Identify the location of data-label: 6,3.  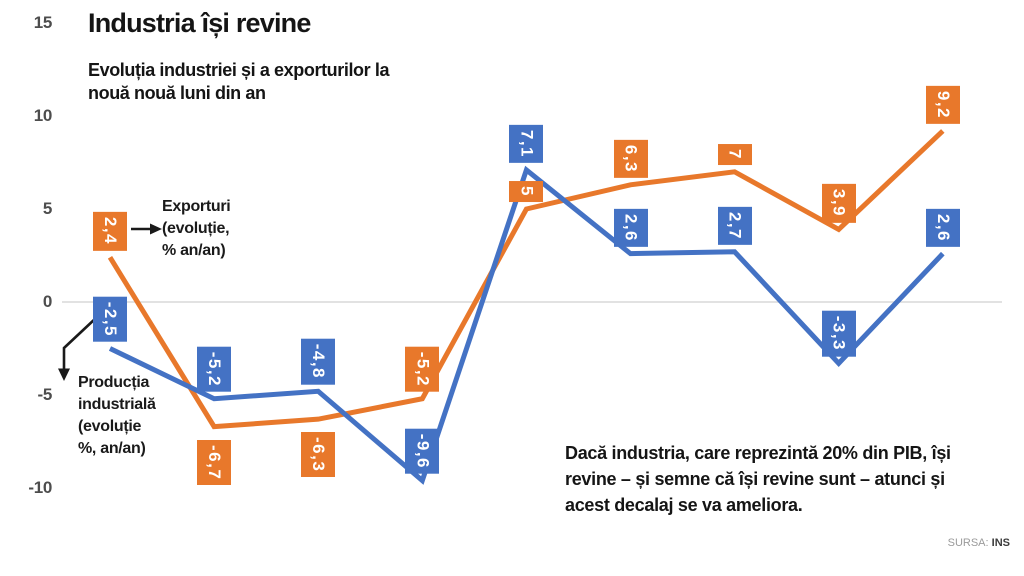
(630, 158).